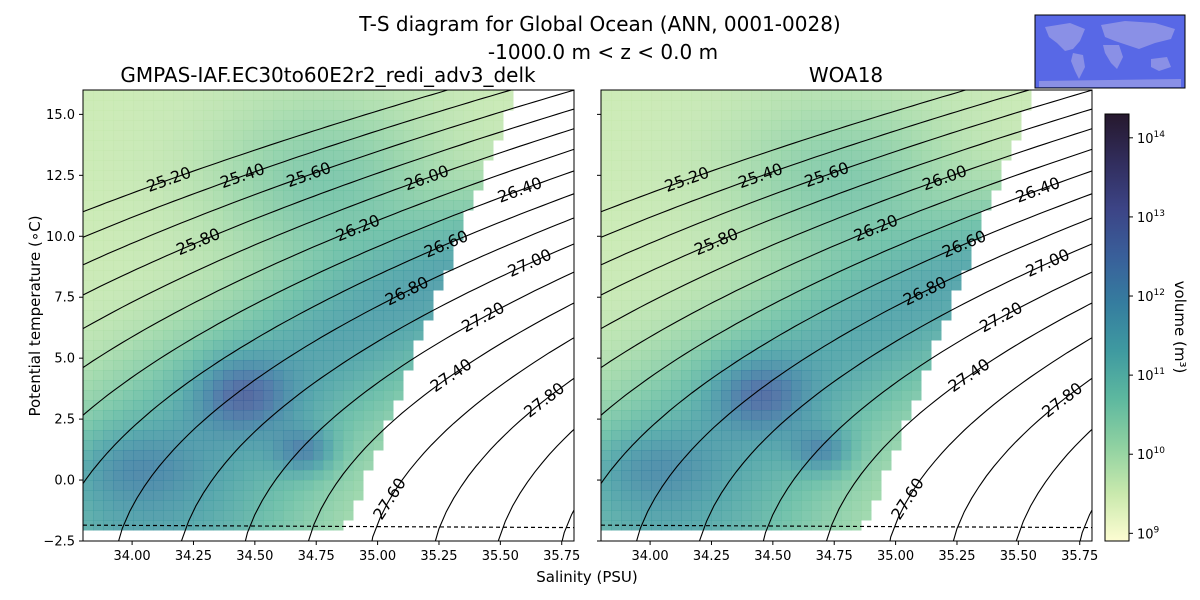 This screenshot has height=600, width=1200. I want to click on y-axis-ticks: −2.5 0.0 2.5 5.0 7.5 10.0 12.5 15.0, so click(63, 329).